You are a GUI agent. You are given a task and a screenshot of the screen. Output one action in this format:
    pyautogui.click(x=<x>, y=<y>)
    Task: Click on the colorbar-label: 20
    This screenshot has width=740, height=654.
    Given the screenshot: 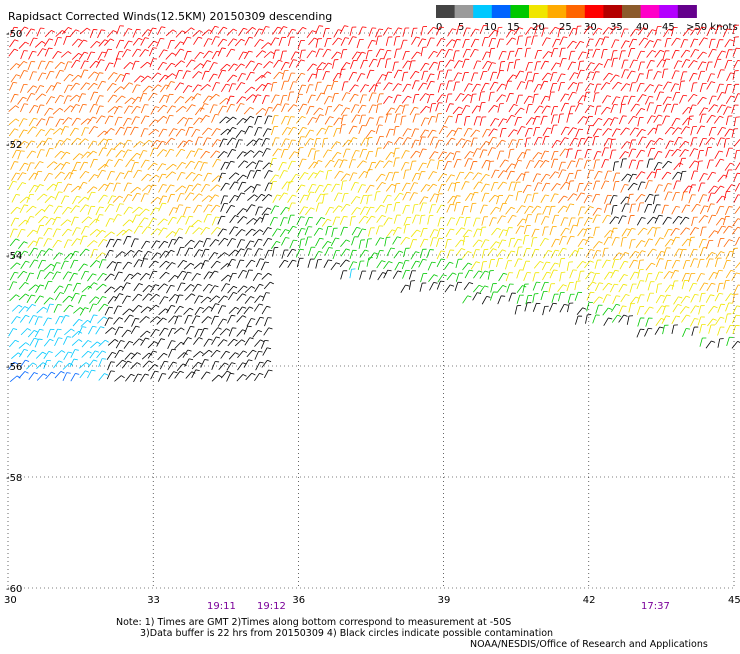 What is the action you would take?
    pyautogui.click(x=538, y=27)
    